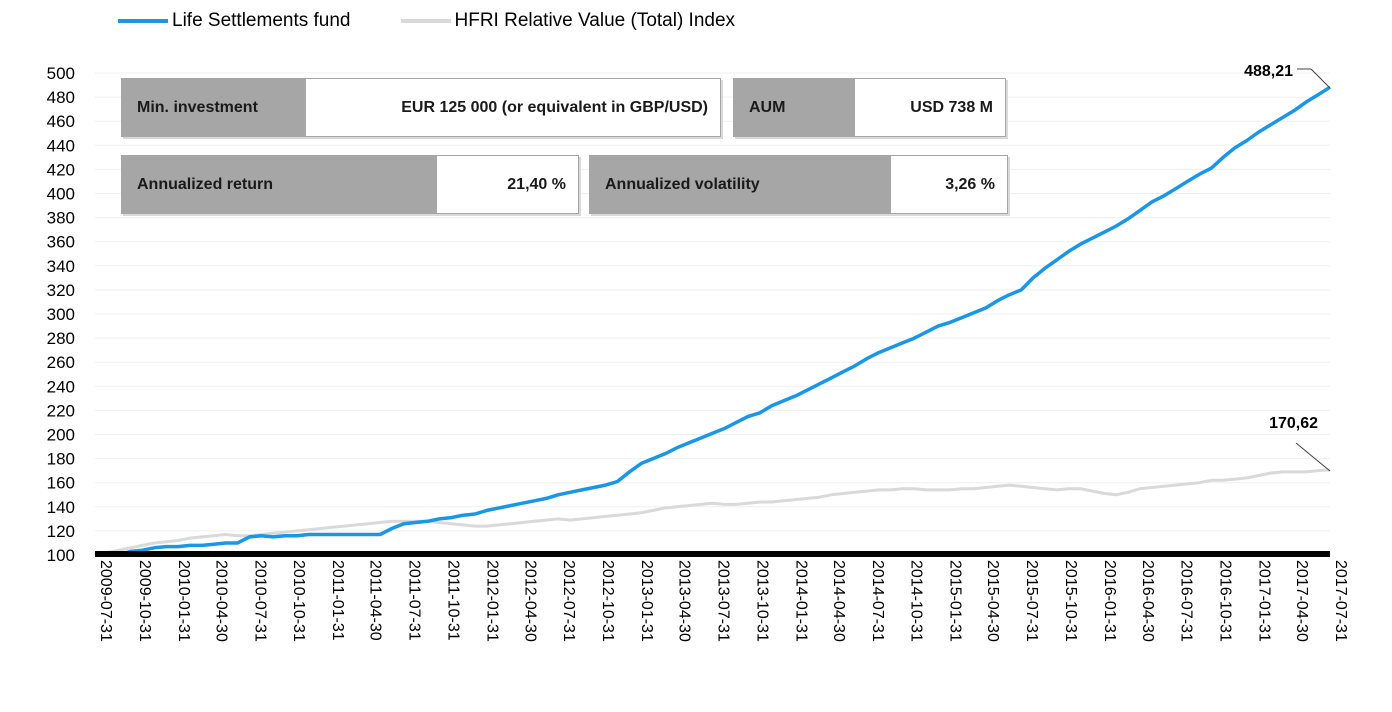 The image size is (1392, 712). I want to click on y-tick-label: 500, so click(61, 73).